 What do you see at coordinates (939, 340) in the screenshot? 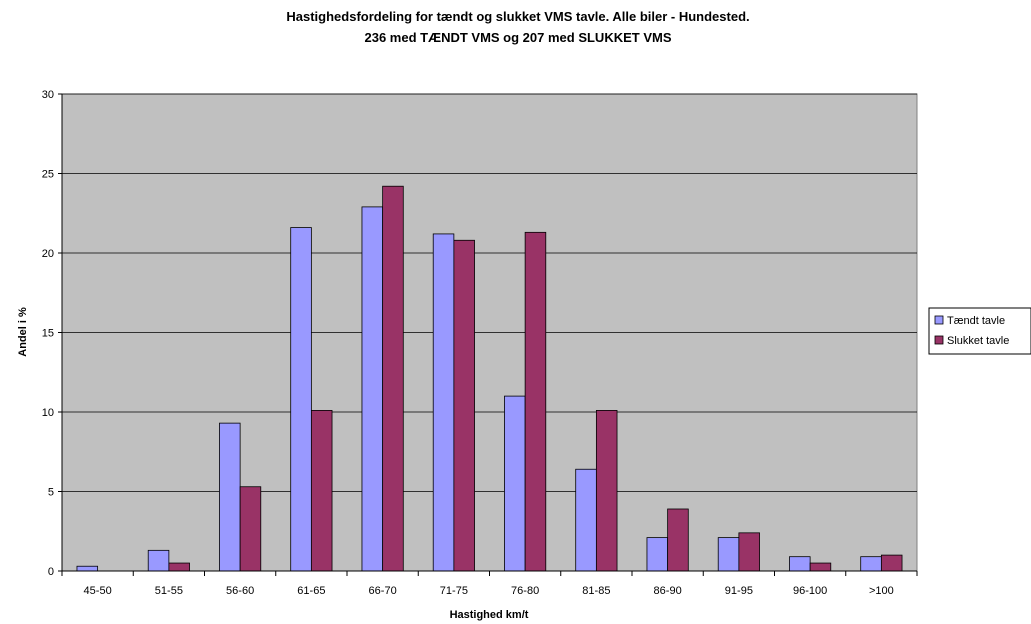
I see `legend-swatch-slukket` at bounding box center [939, 340].